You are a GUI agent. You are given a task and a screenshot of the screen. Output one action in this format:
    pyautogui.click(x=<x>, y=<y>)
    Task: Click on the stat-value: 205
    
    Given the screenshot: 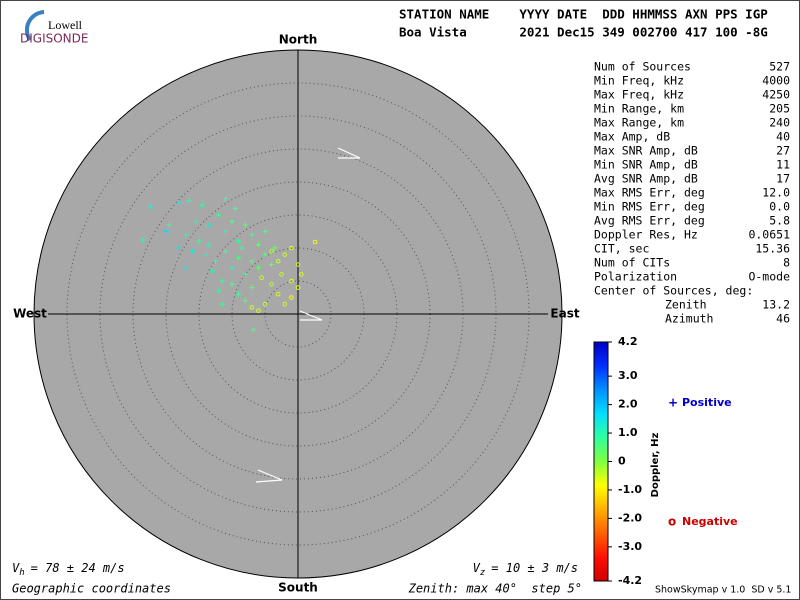 What is the action you would take?
    pyautogui.click(x=779, y=109)
    